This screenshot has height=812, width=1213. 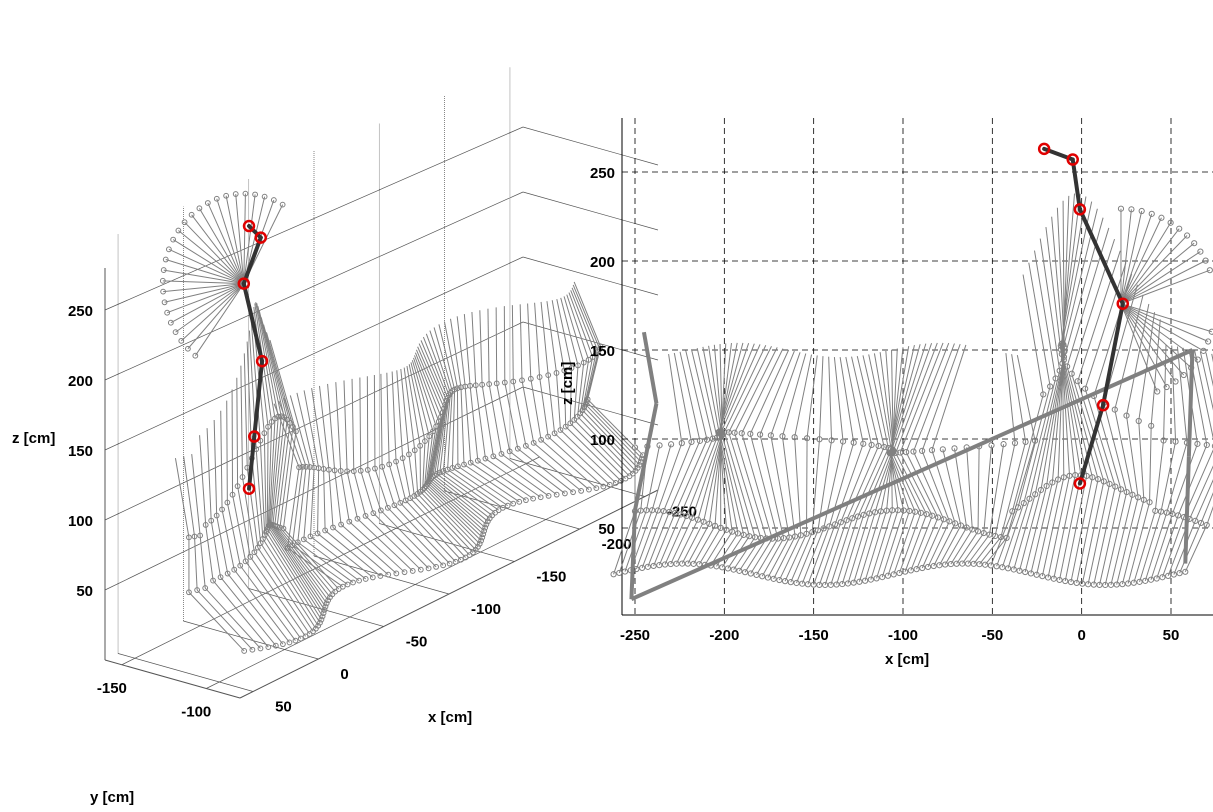 What do you see at coordinates (551, 577) in the screenshot?
I see `x-tick-label: -150` at bounding box center [551, 577].